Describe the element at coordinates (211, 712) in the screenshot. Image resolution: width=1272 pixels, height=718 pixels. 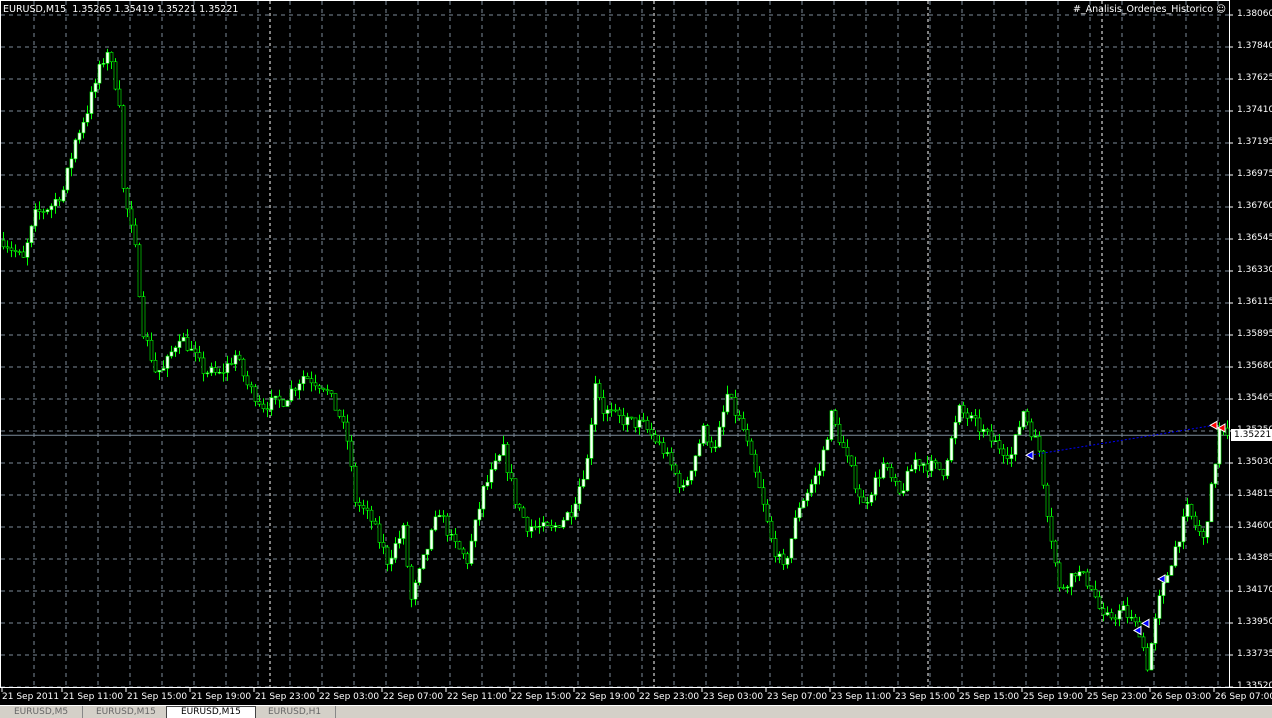
I see `tab-eurusd-m15-active: EURUSD,M15` at that location.